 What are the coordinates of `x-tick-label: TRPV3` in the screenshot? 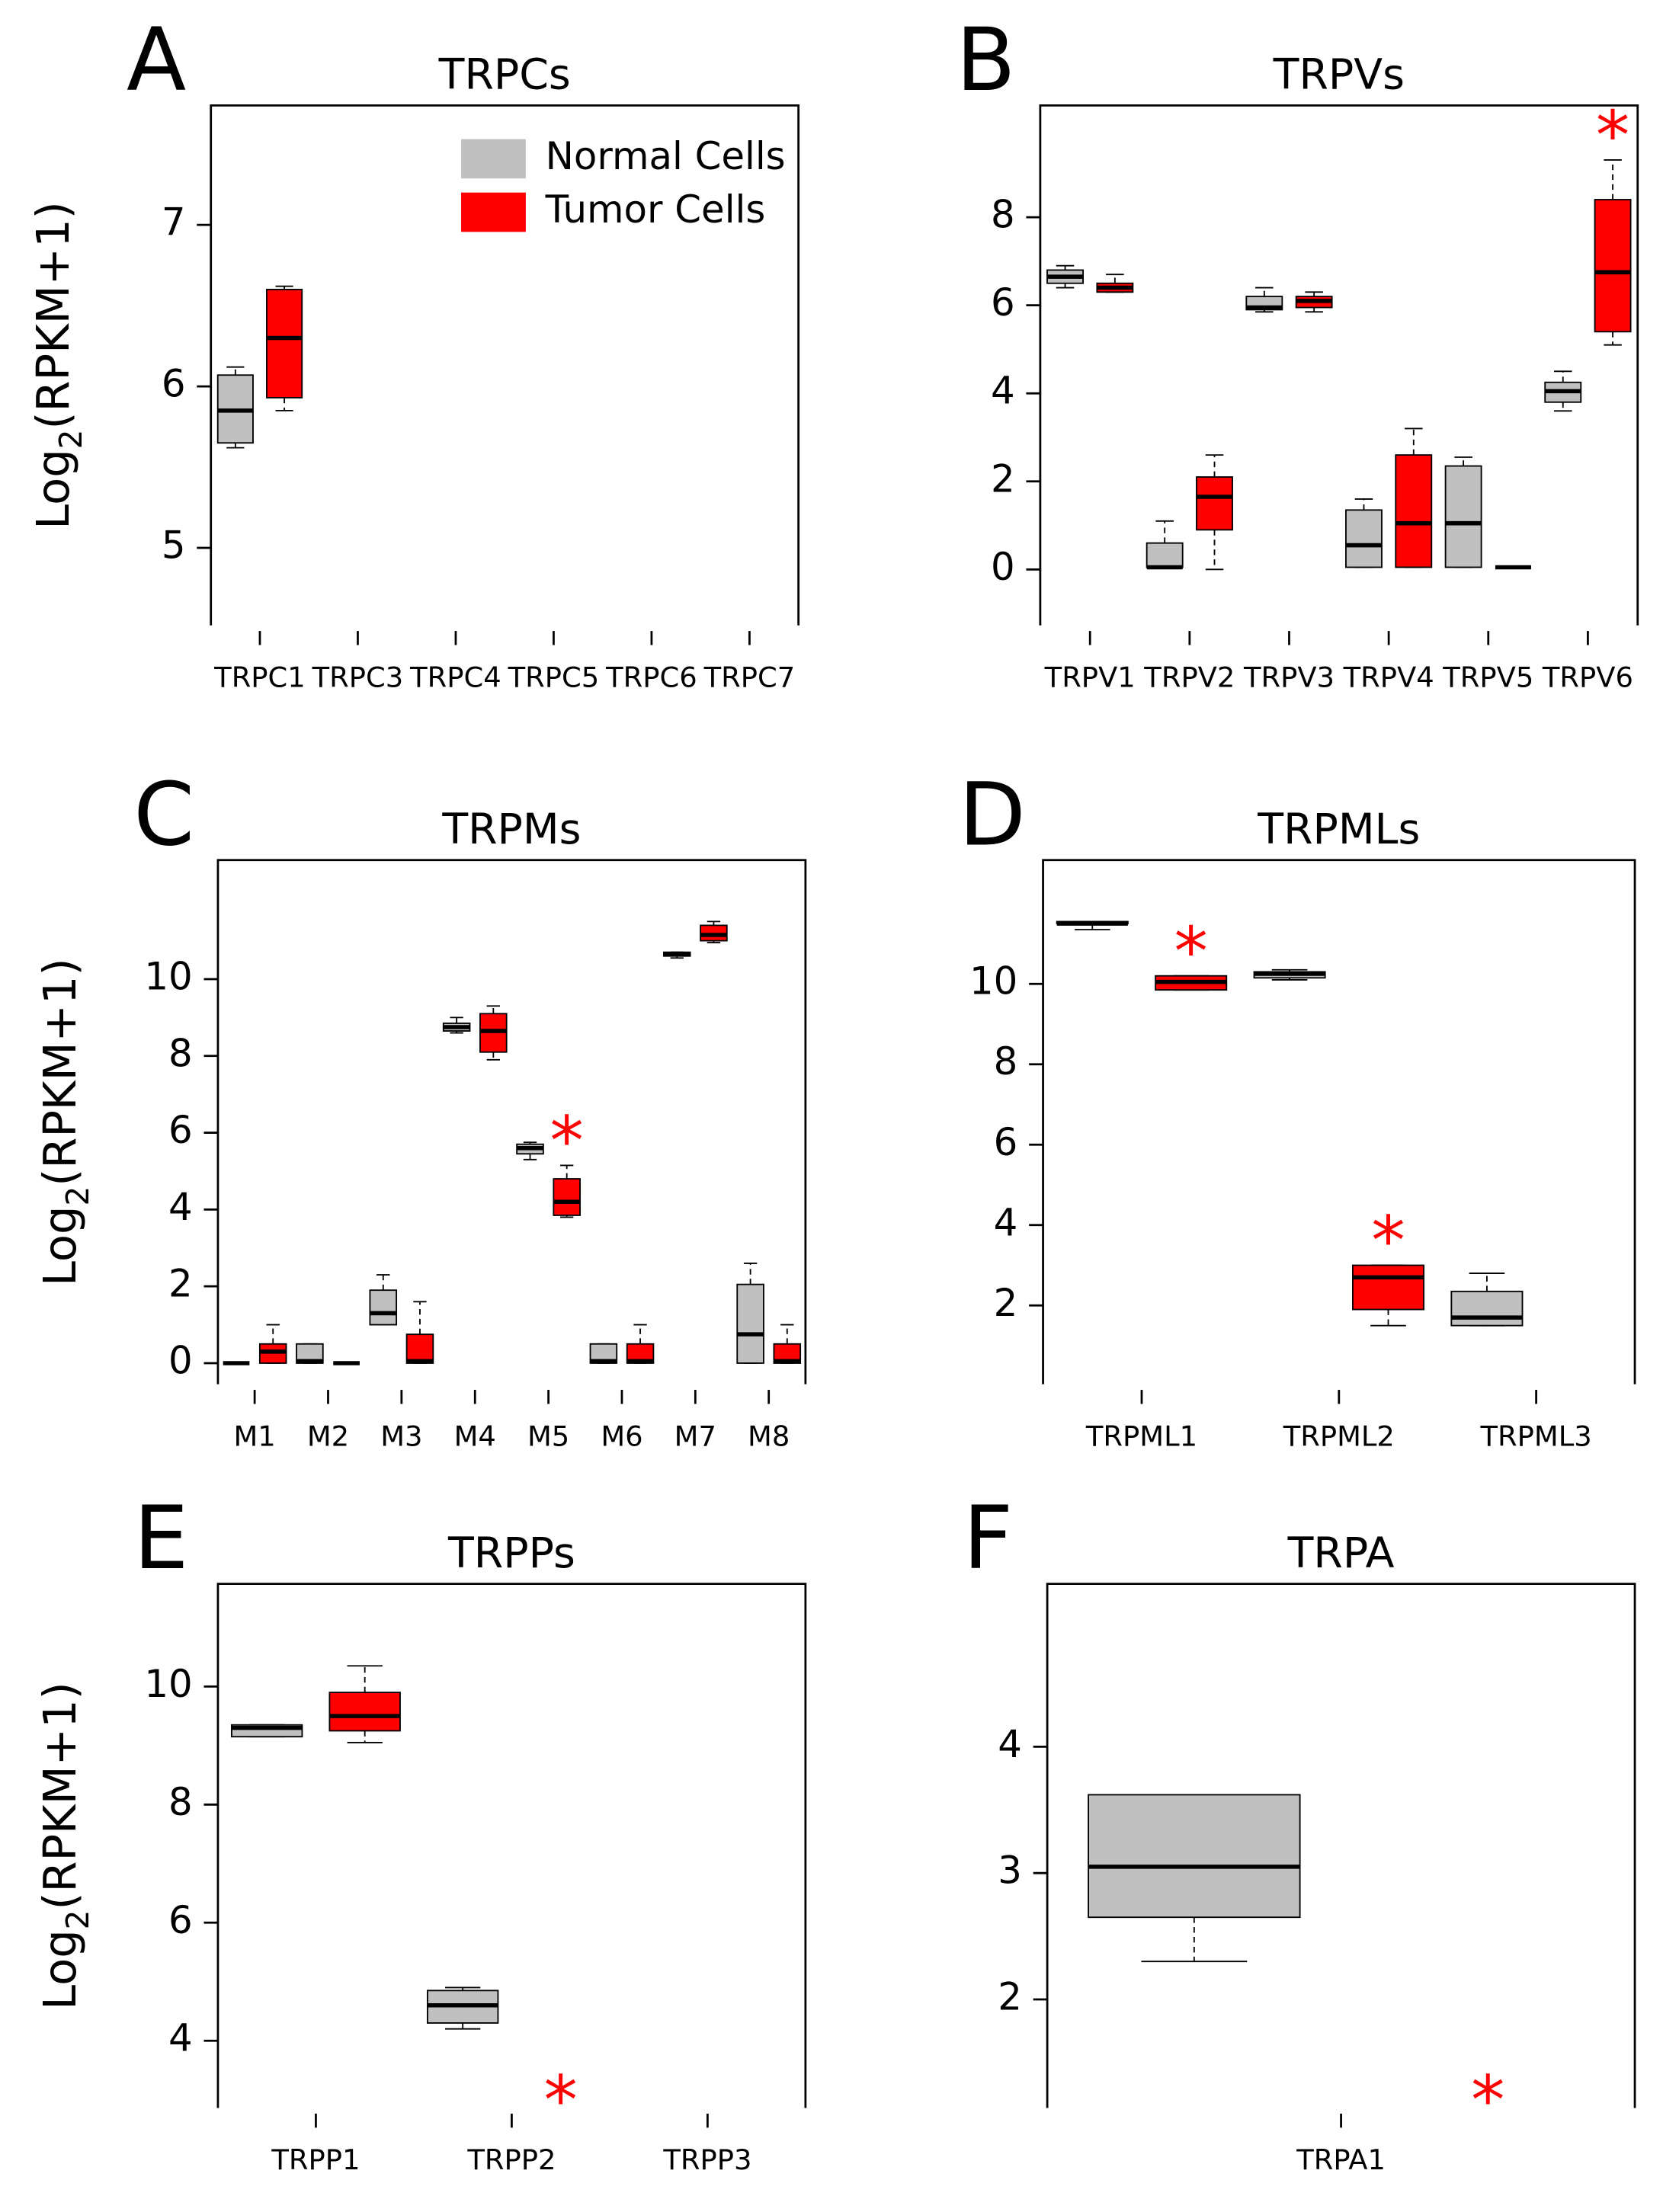 It's located at (1289, 677).